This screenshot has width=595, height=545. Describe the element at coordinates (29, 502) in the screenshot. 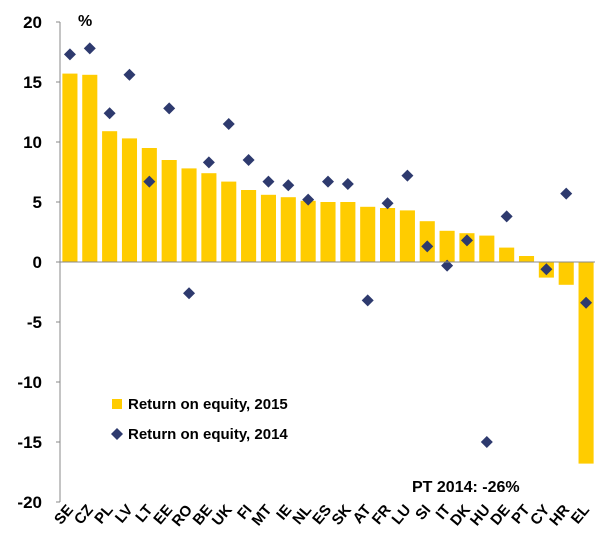

I see `y-tick-label: -20` at that location.